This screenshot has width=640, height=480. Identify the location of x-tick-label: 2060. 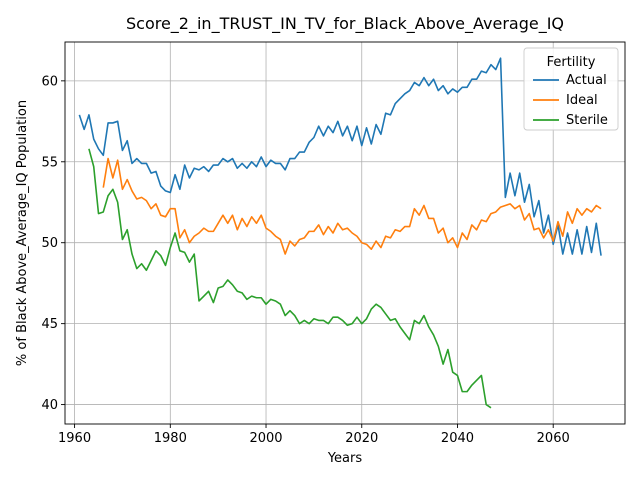
(553, 438).